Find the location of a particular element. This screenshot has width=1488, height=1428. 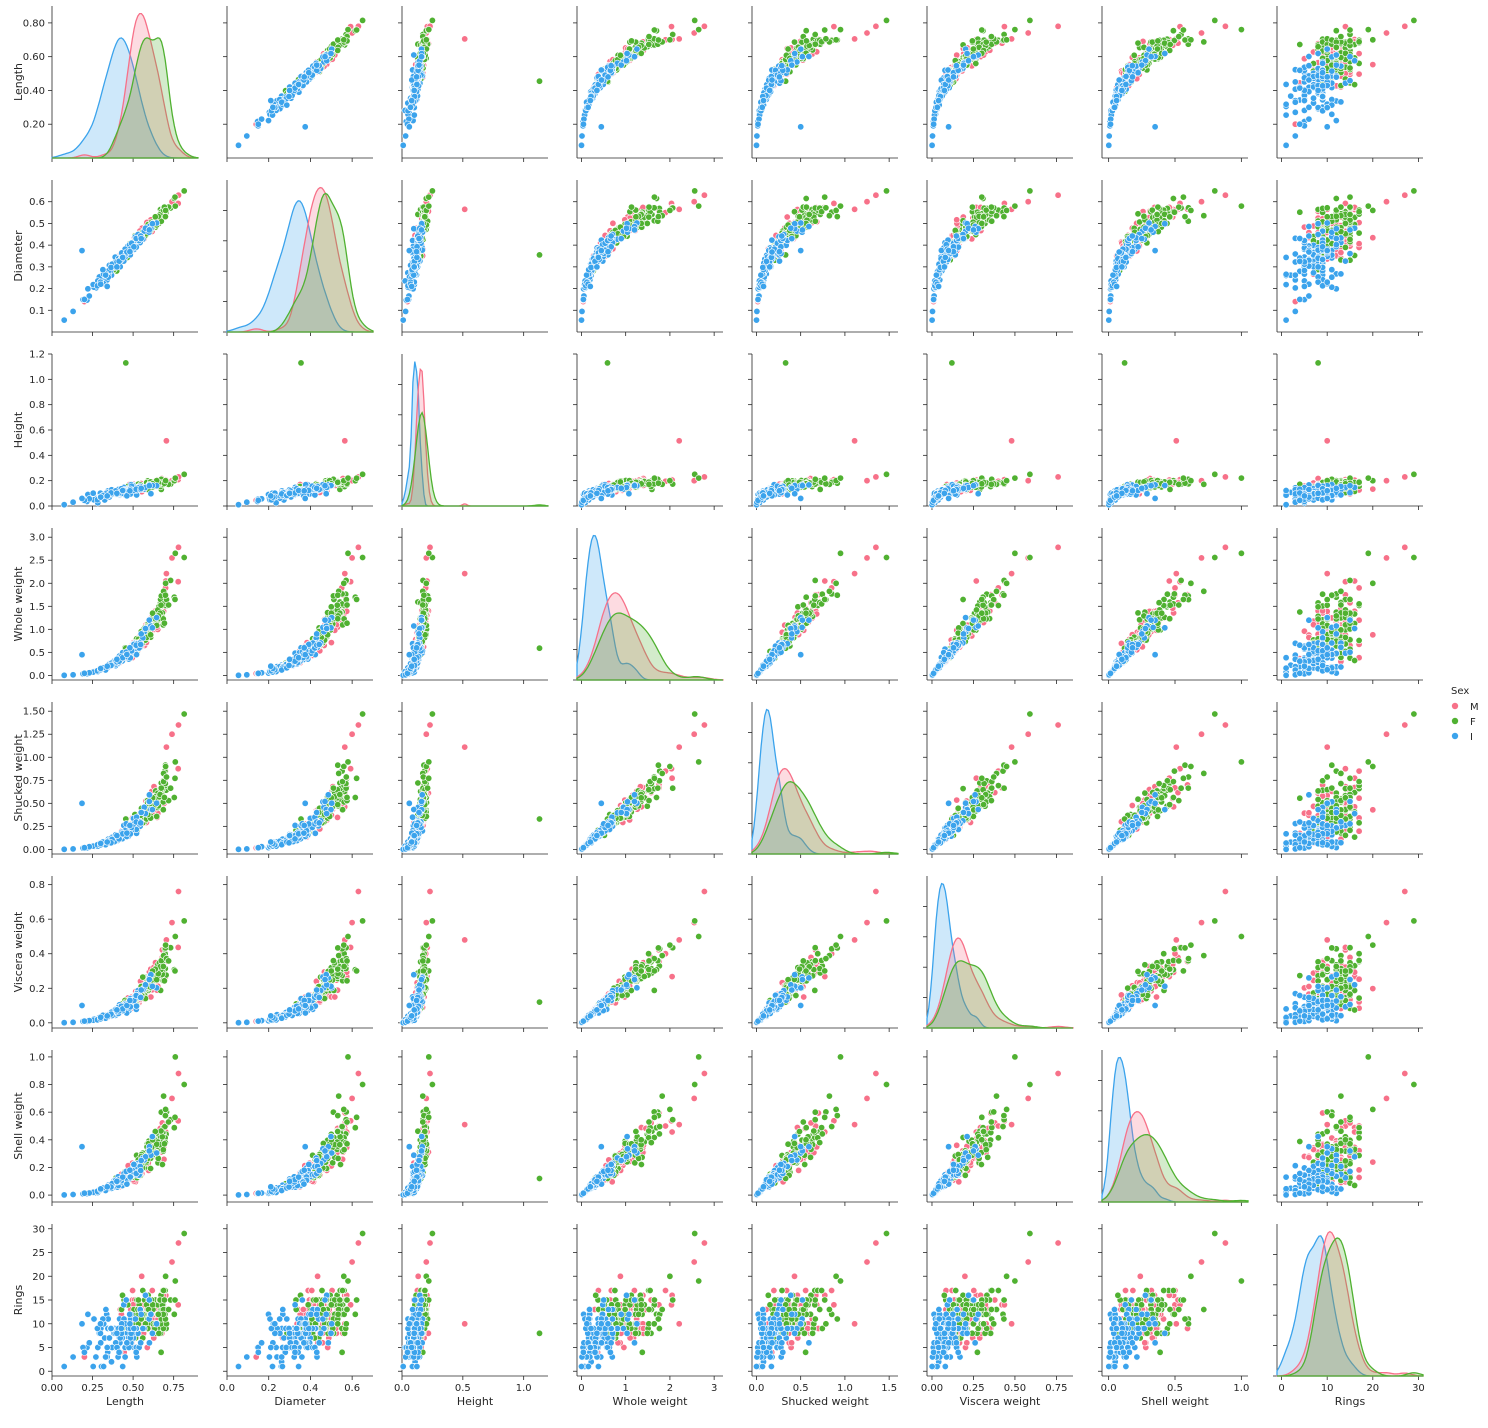

y-tick-label: 0.1 is located at coordinates (37, 311).